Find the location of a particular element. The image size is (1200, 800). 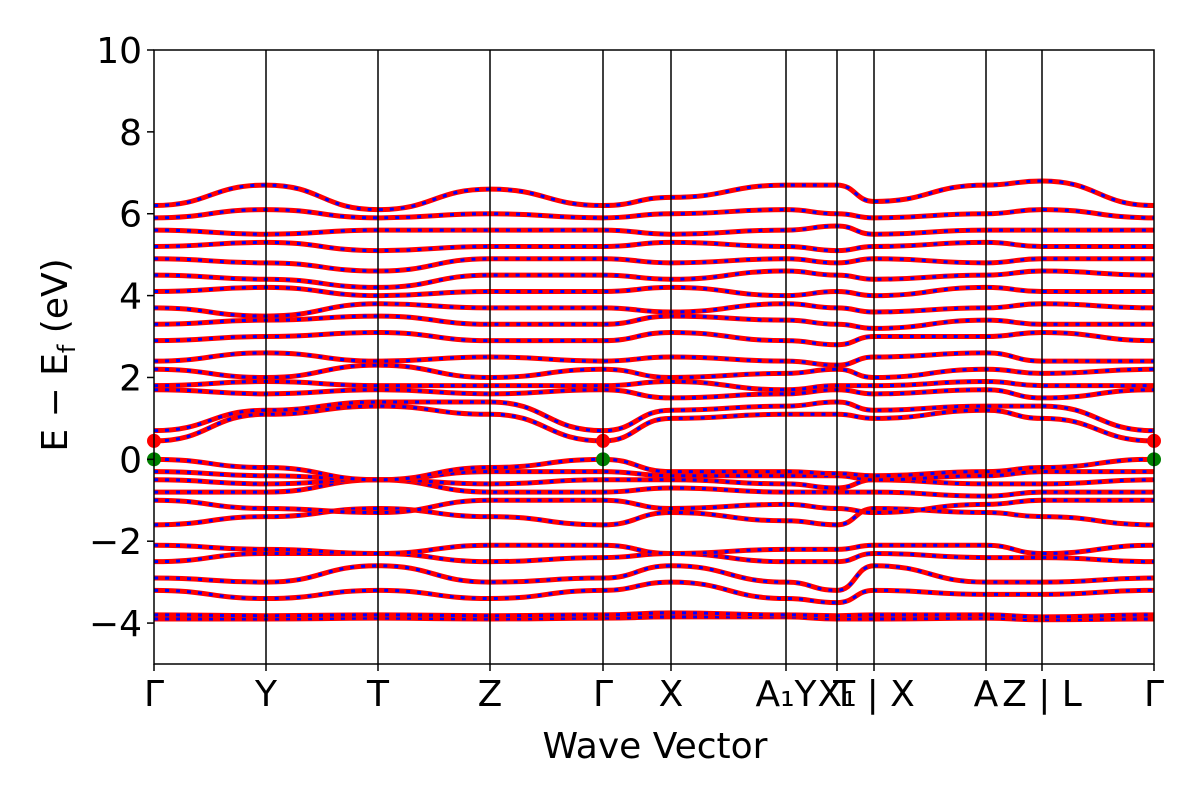

band-12-spin-down is located at coordinates (654, 423).